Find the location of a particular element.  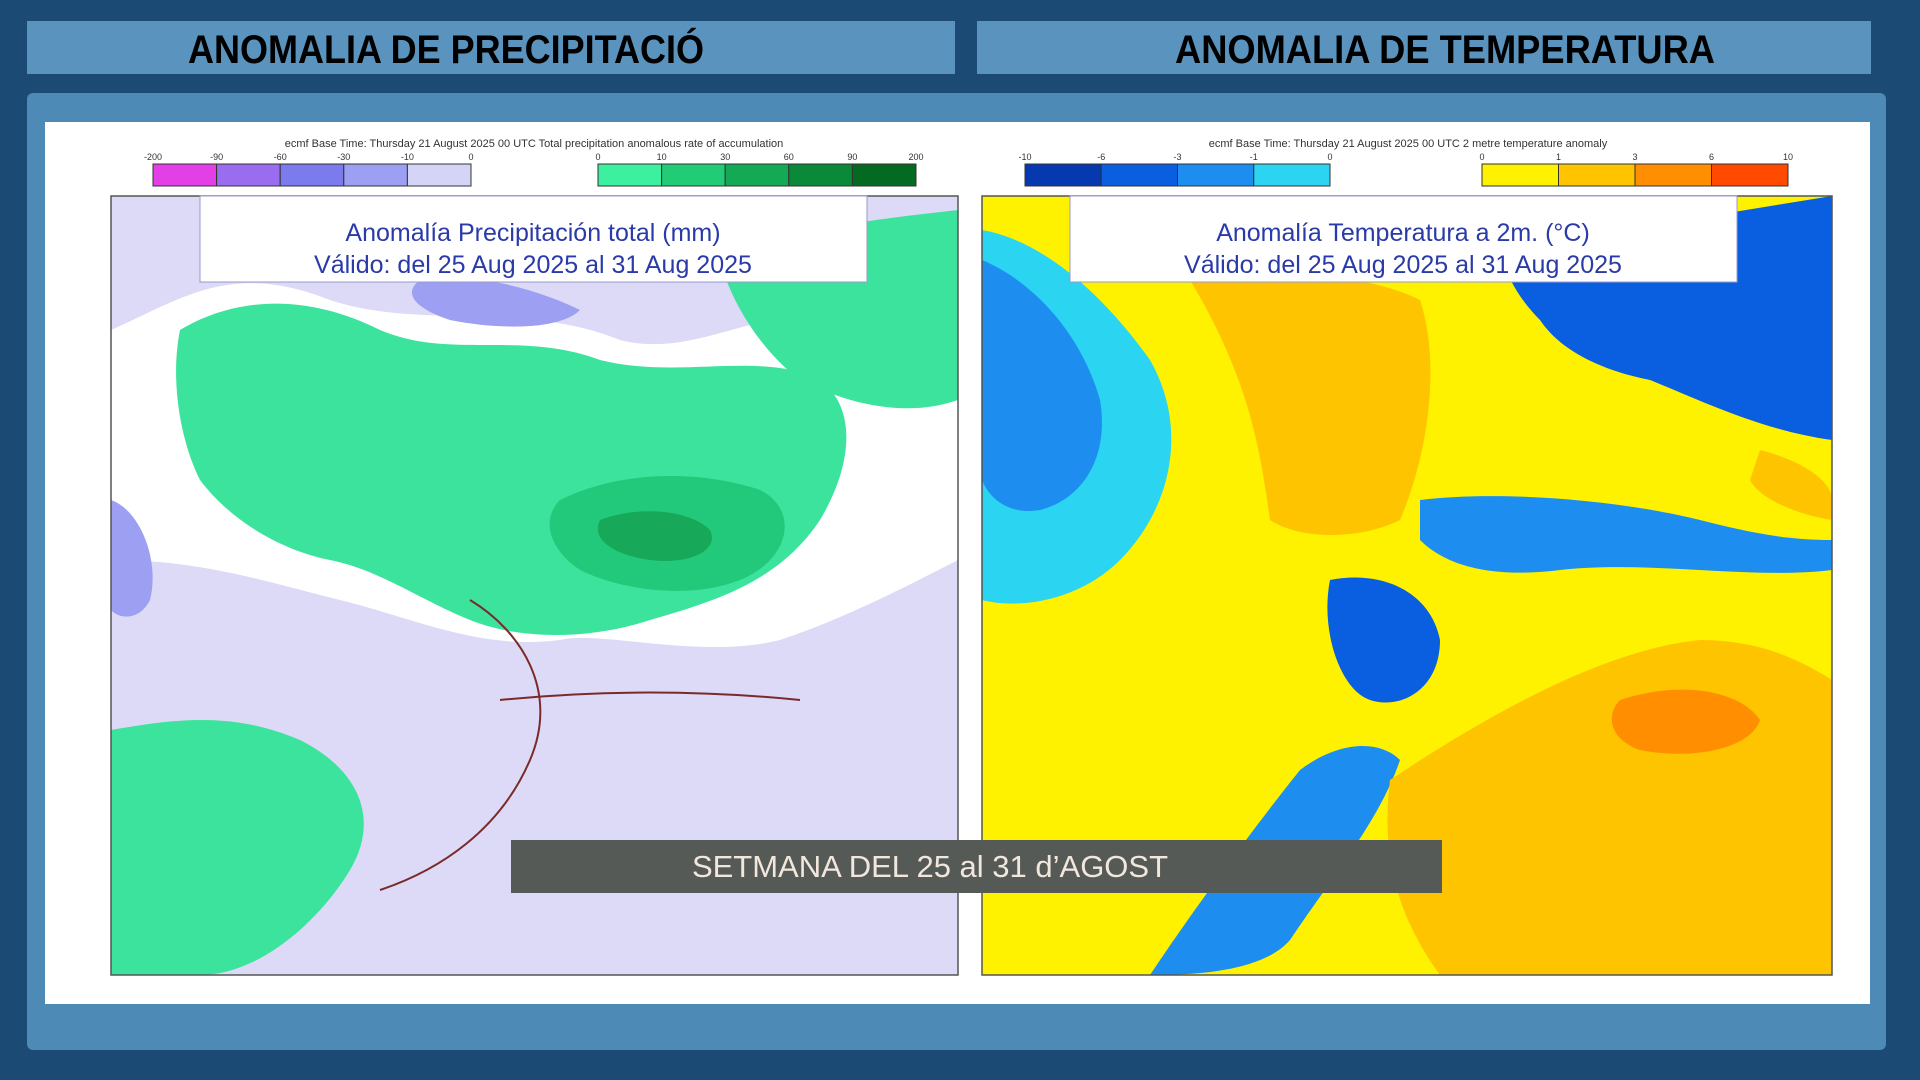

legend-tick-label: 60 is located at coordinates (789, 157).